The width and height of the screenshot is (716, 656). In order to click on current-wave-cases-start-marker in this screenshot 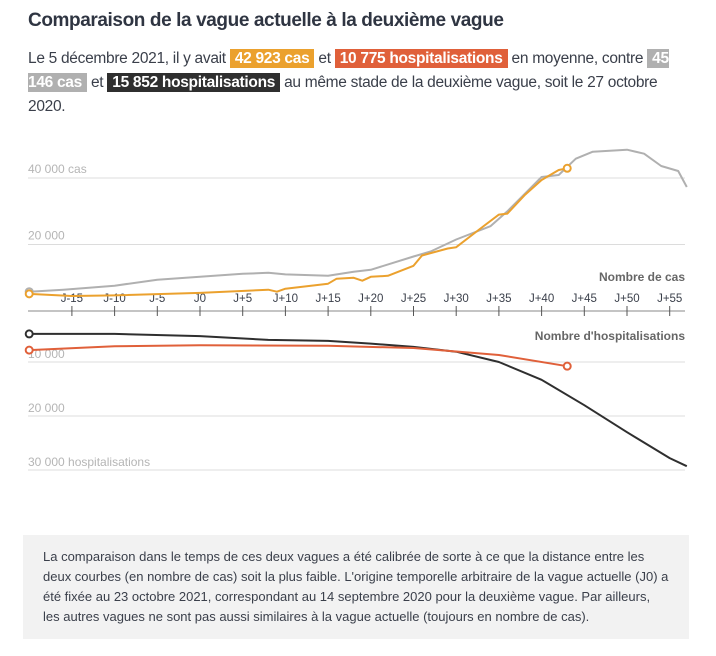, I will do `click(29, 294)`.